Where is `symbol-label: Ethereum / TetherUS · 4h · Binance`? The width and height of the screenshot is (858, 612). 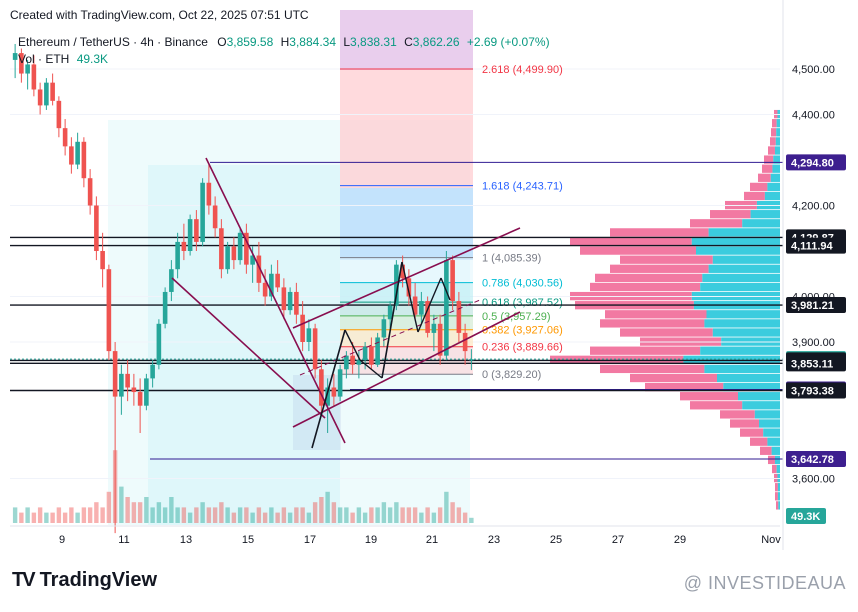 symbol-label: Ethereum / TetherUS · 4h · Binance is located at coordinates (113, 42).